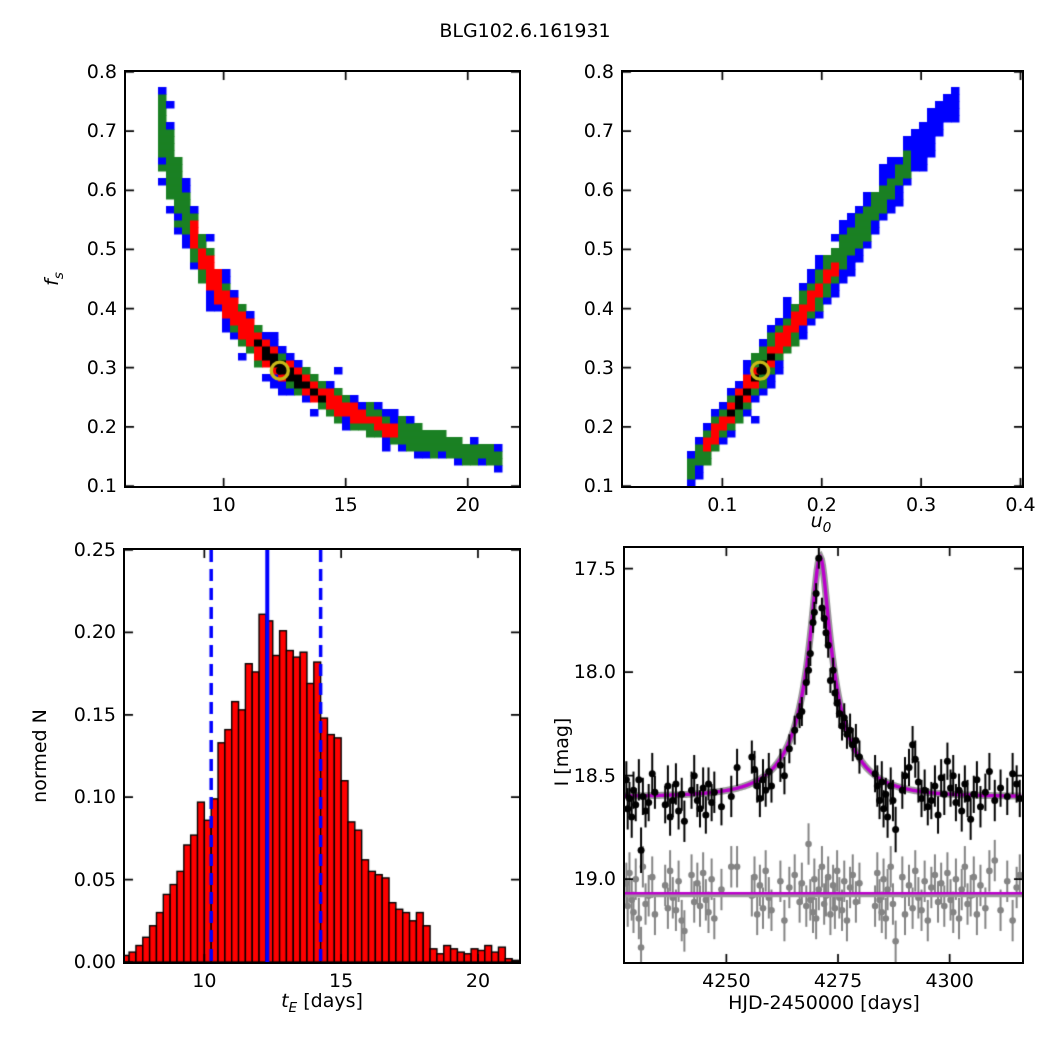 This screenshot has height=1050, width=1050. I want to click on u0-fs-contour-canvas, so click(822, 279).